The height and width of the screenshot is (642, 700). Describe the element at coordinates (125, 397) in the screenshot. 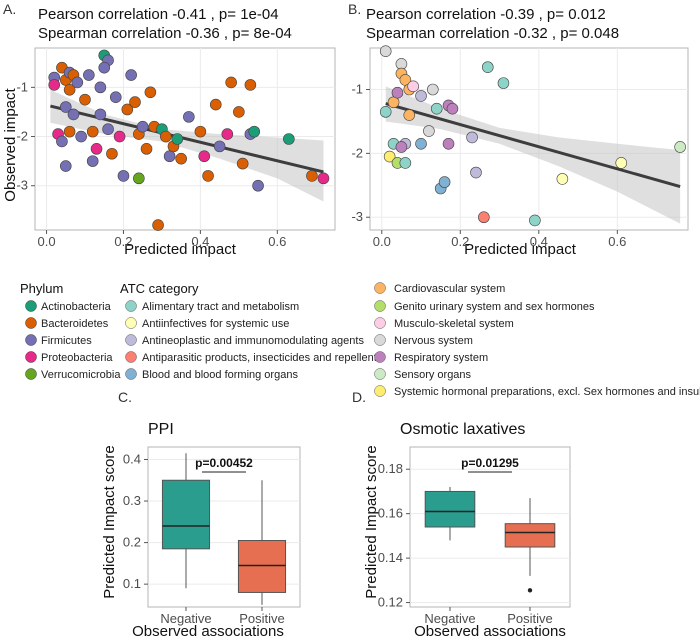

I see `panel-label-c: C.` at that location.